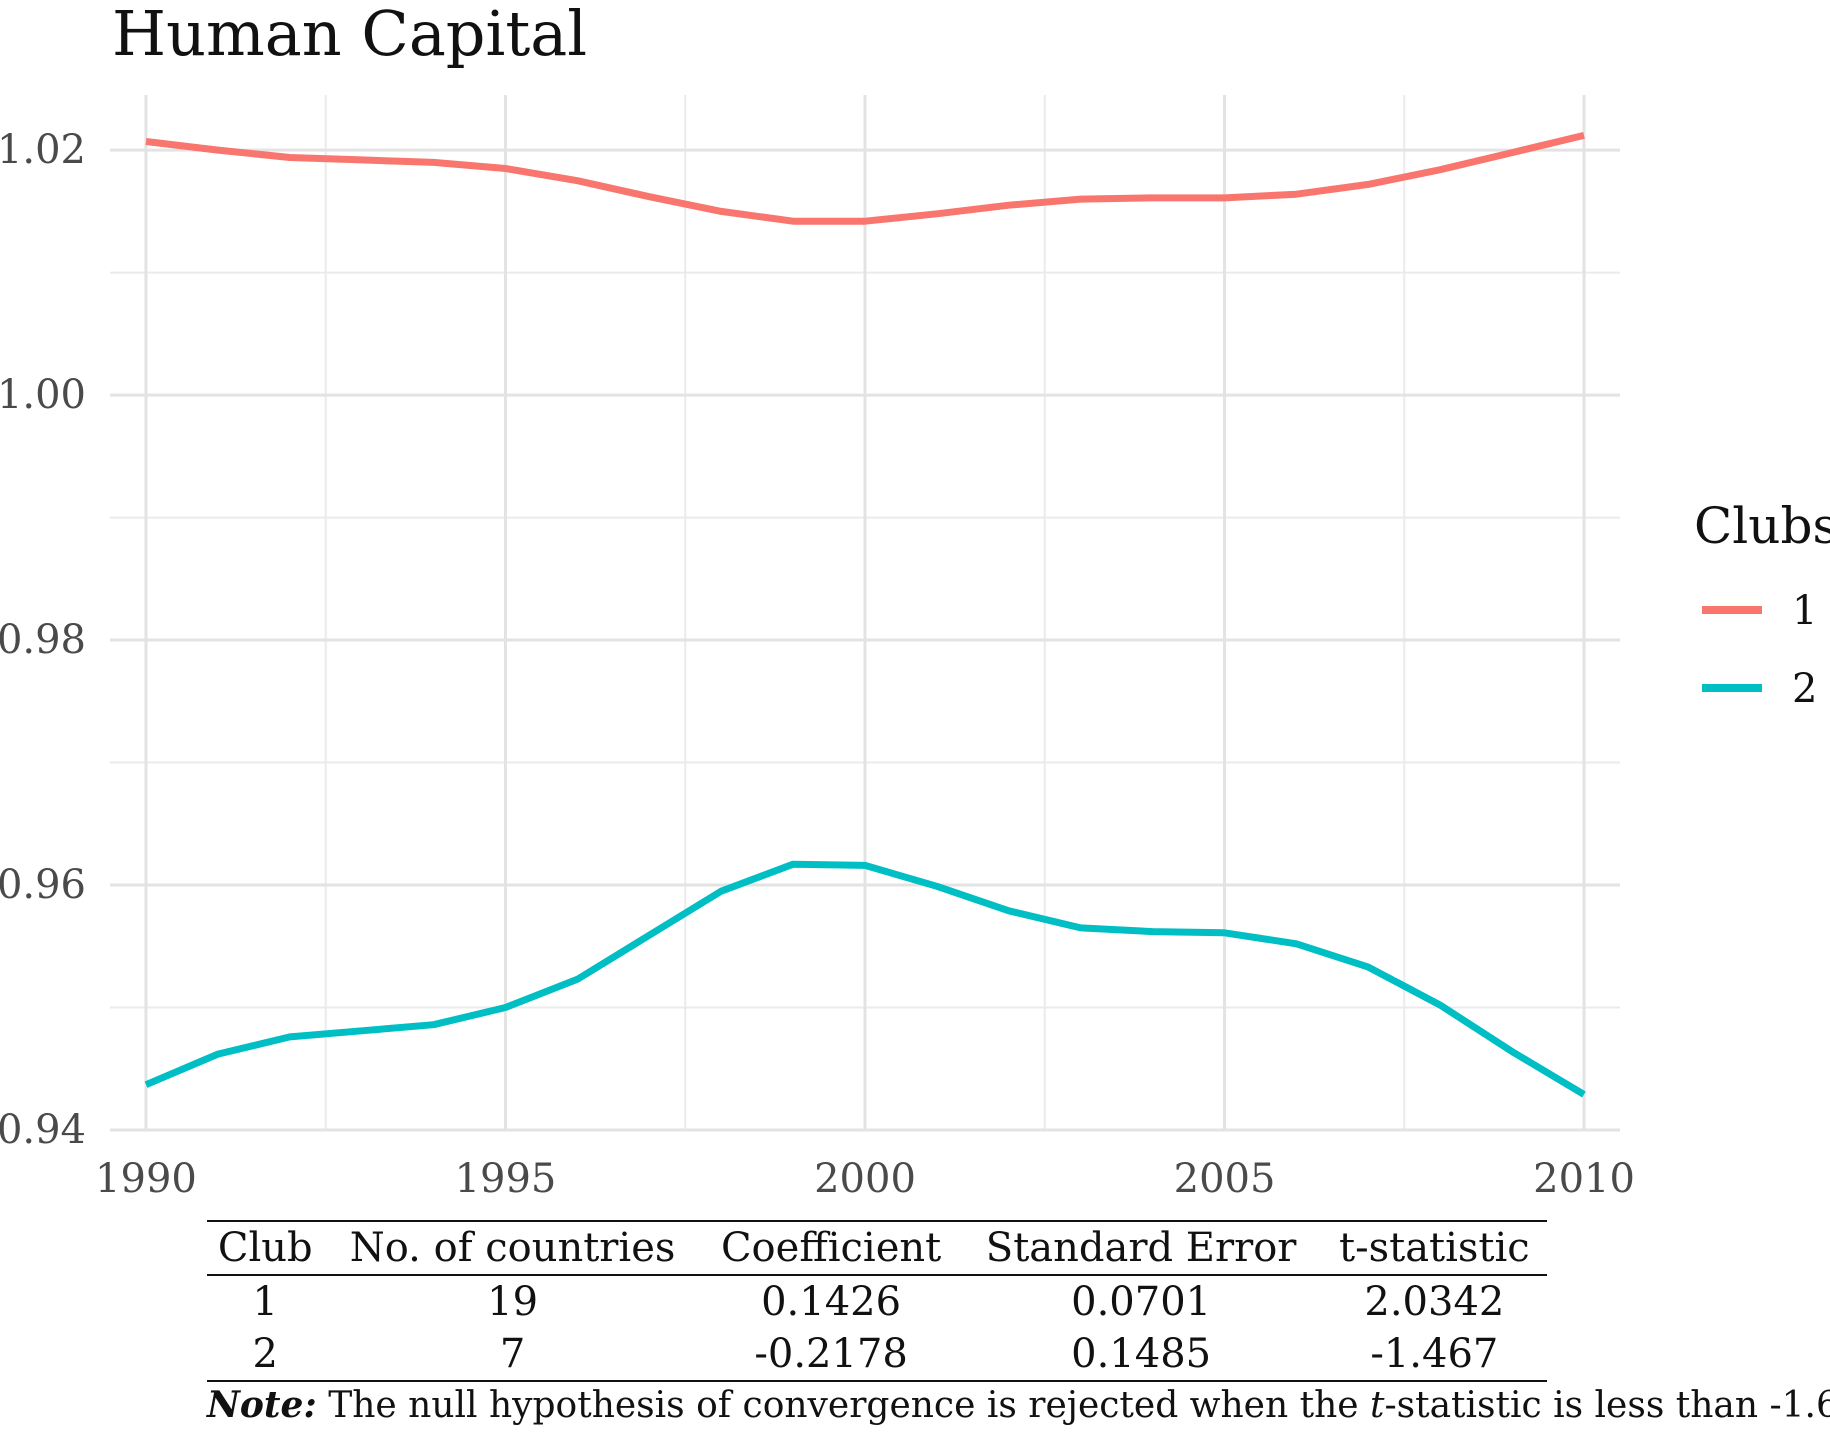 The image size is (1830, 1448). Describe the element at coordinates (513, 1302) in the screenshot. I see `cell-countries: 19` at that location.